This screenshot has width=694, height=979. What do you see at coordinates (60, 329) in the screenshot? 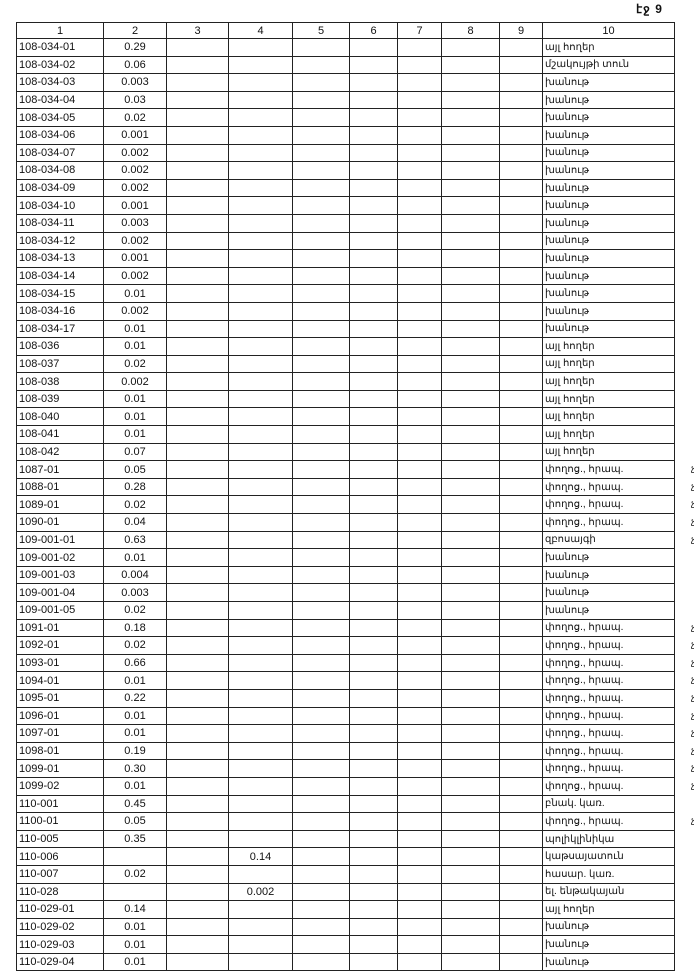
I see `parcel-code-cell: 108-034-17` at bounding box center [60, 329].